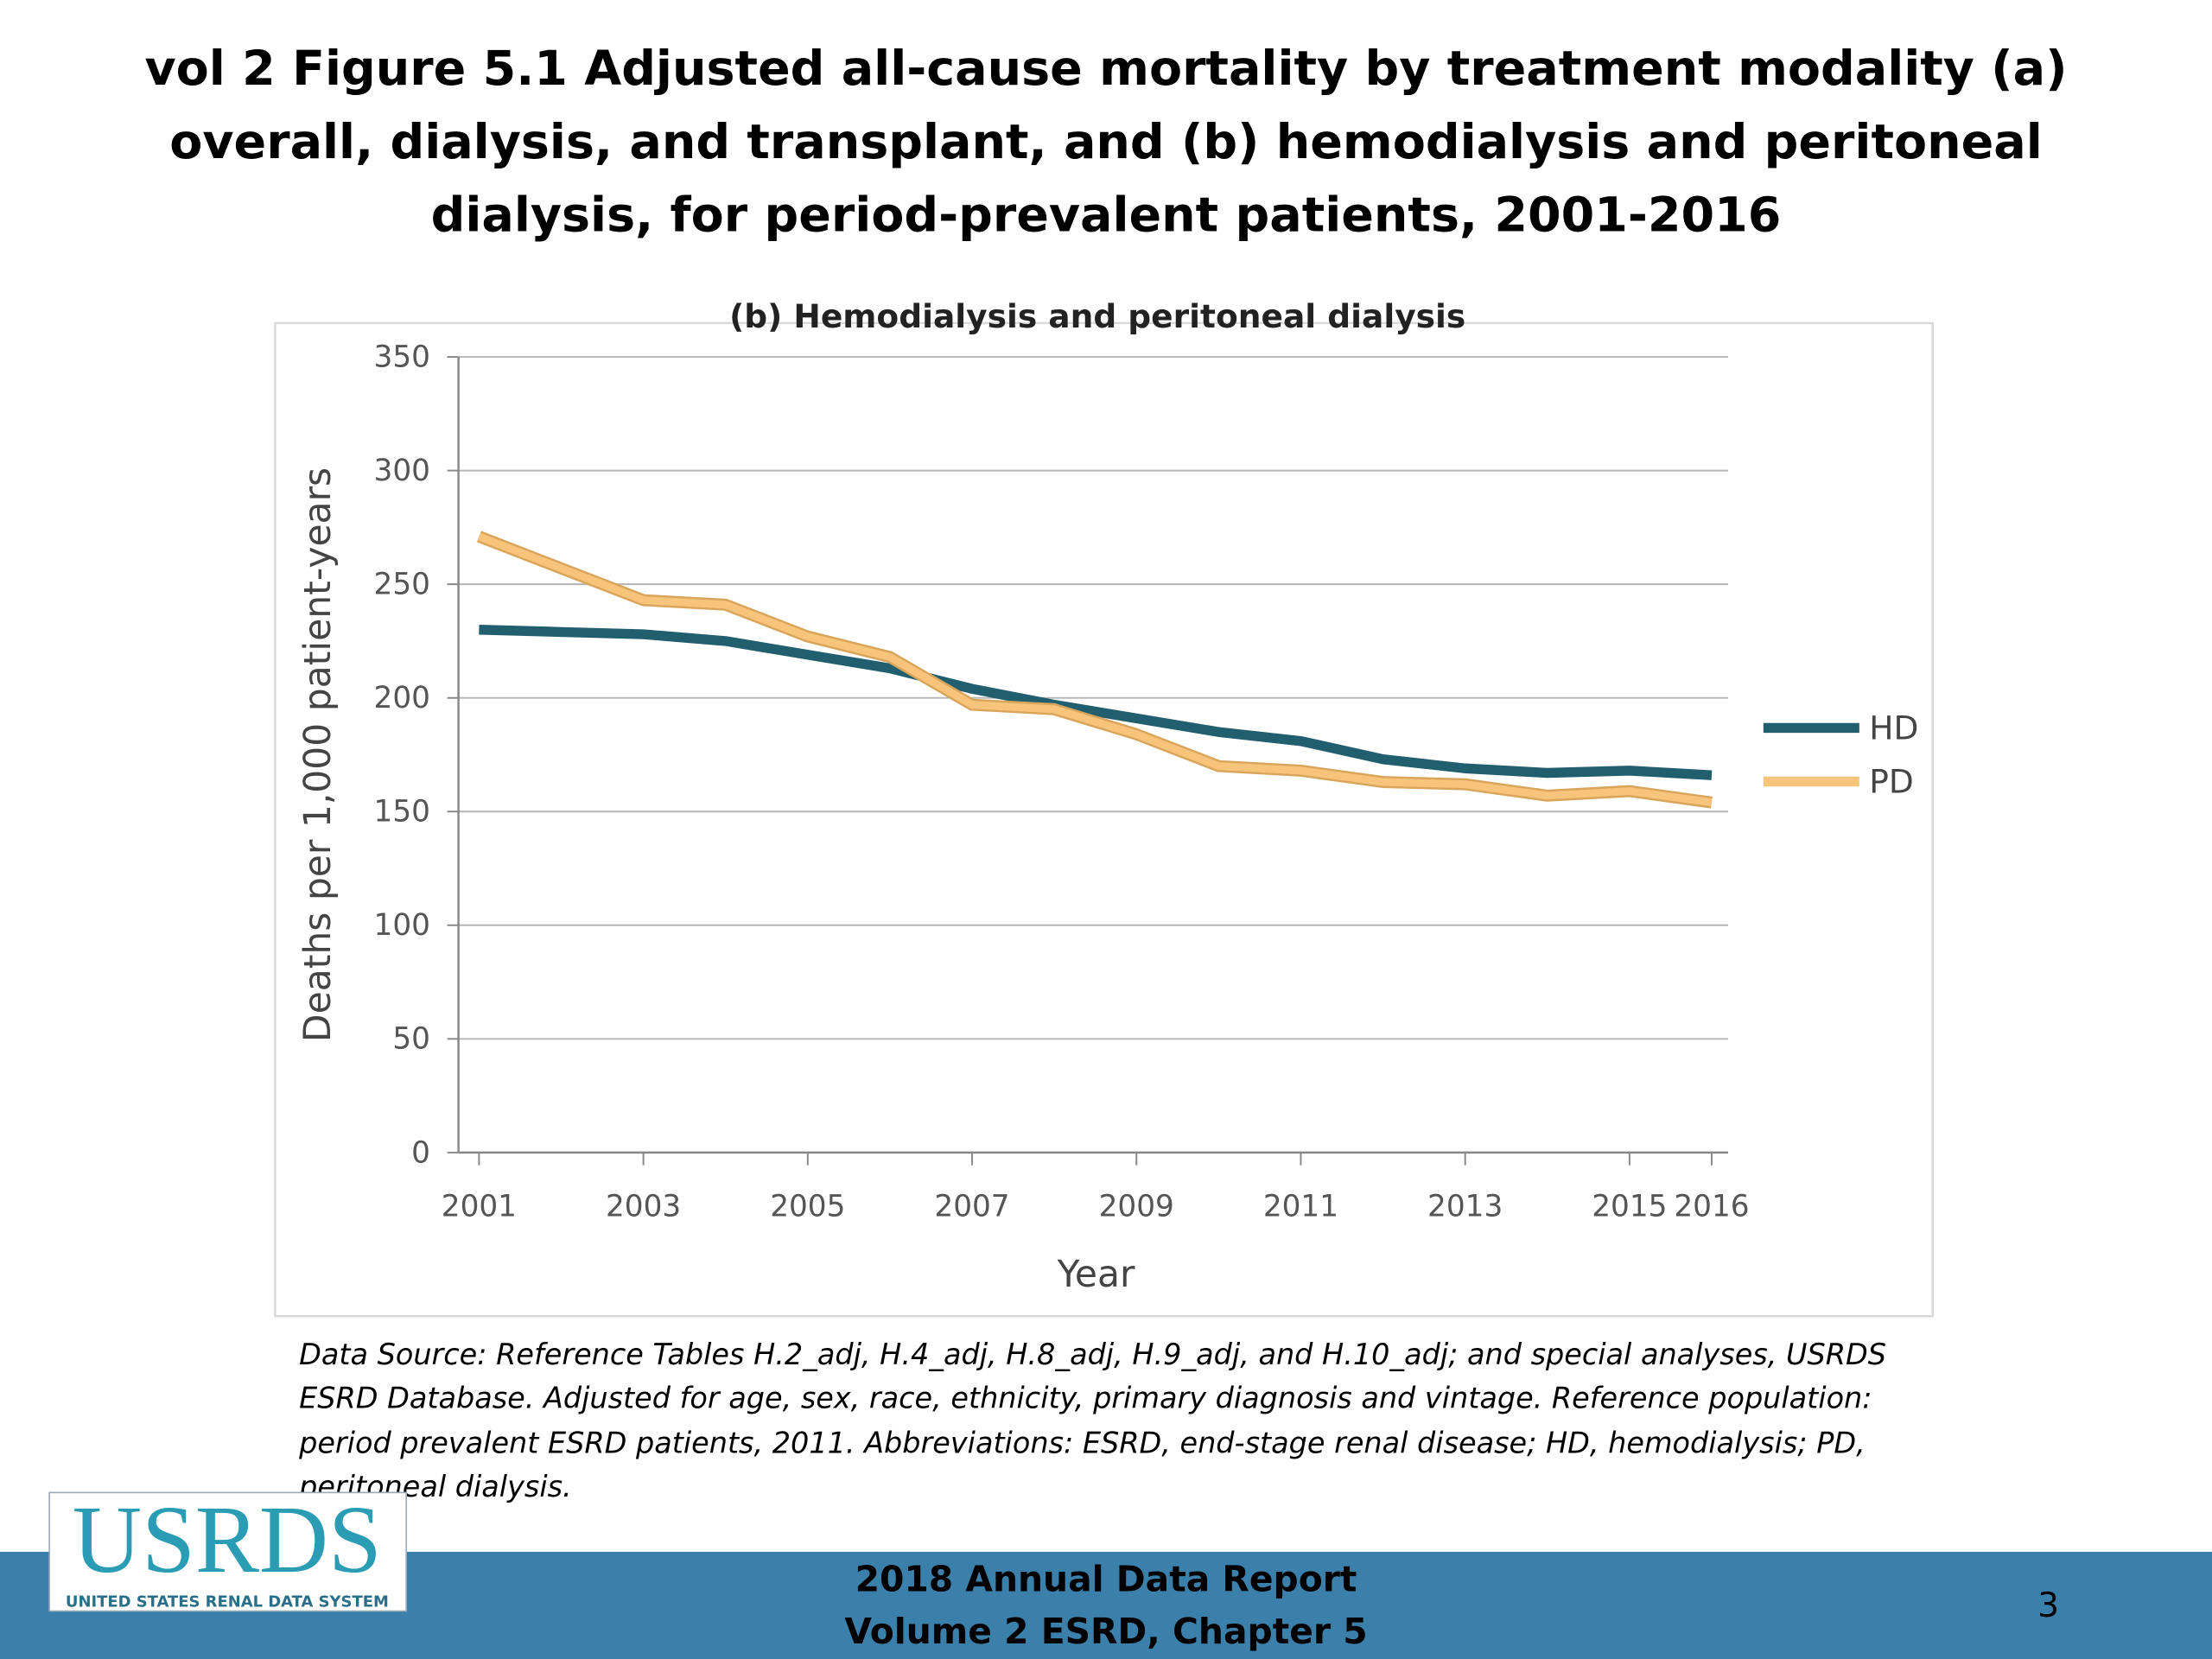  What do you see at coordinates (411, 1039) in the screenshot?
I see `y-tick-label: 50` at bounding box center [411, 1039].